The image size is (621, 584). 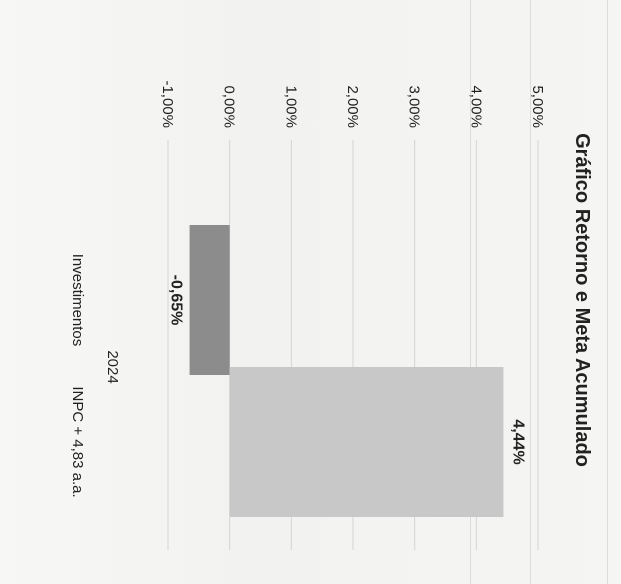 I want to click on y-tick-label: 5,00%, so click(x=537, y=106).